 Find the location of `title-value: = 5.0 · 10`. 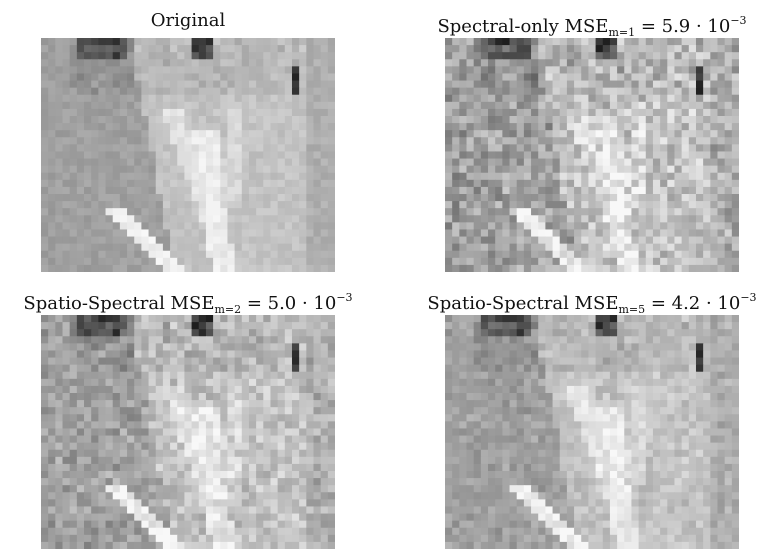

title-value: = 5.0 · 10 is located at coordinates (289, 303).